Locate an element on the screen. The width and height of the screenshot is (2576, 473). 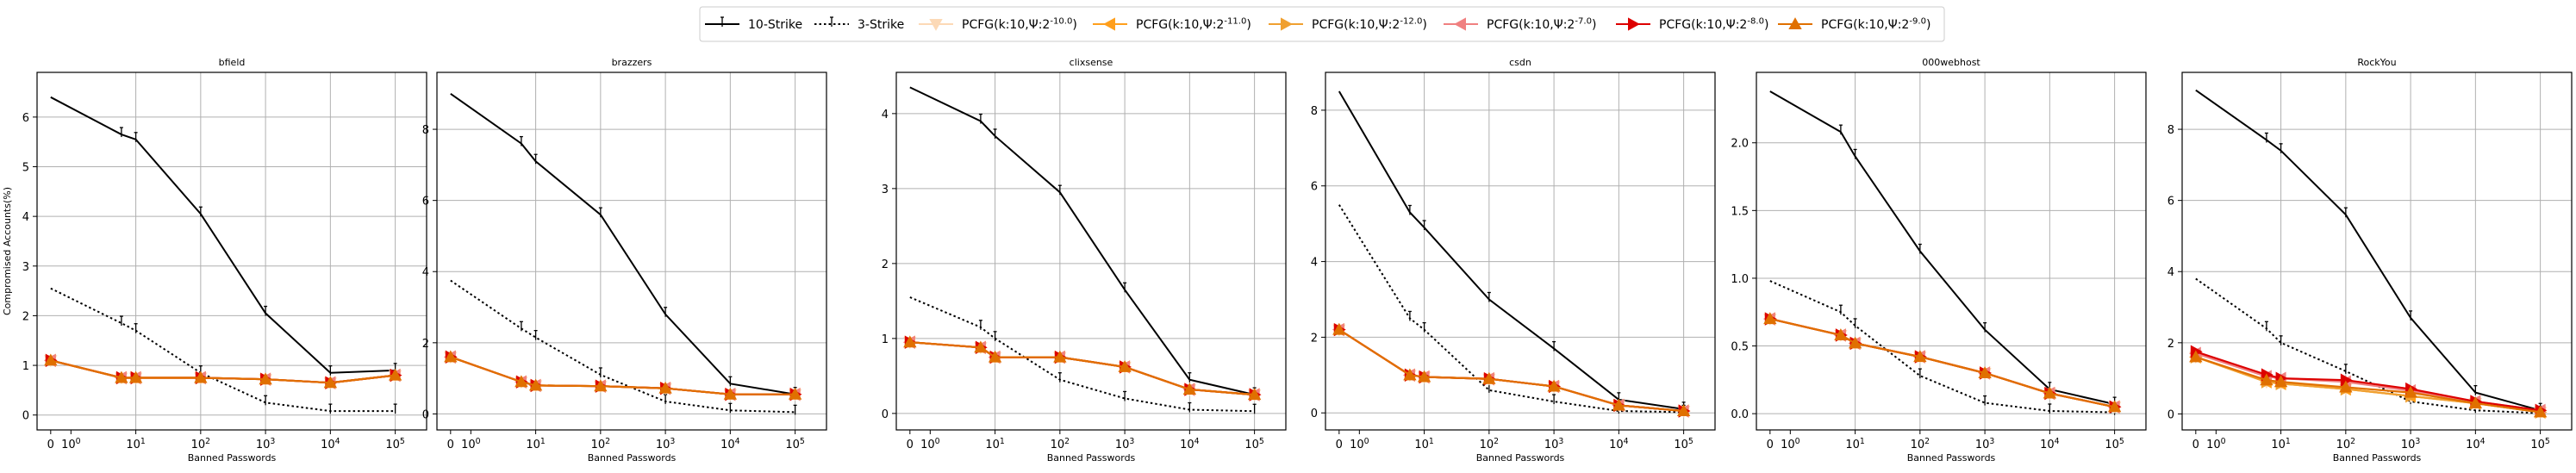
legend-label-pcfg10: PCFG(k:10,Ψ:2-10.0​) is located at coordinates (1019, 24).